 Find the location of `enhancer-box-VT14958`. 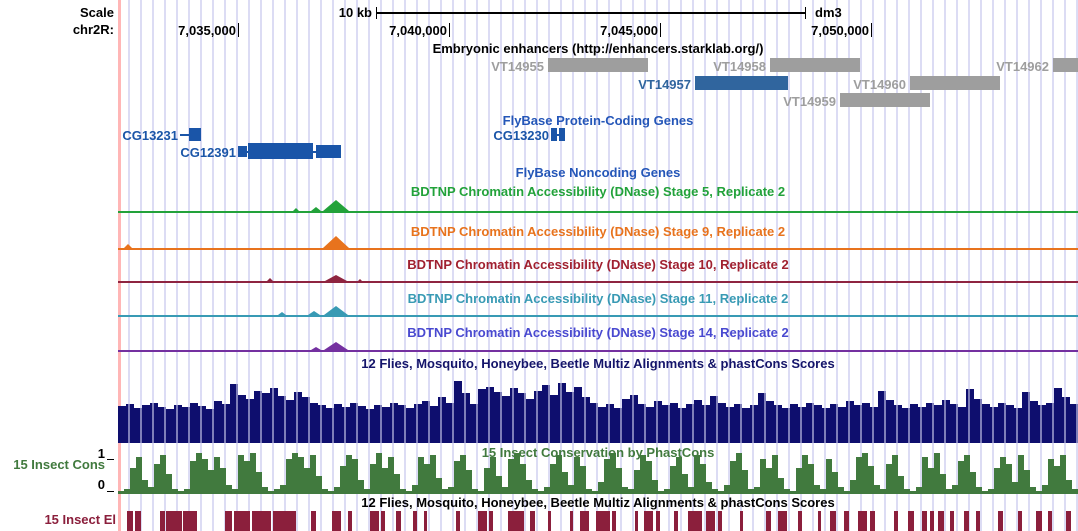

enhancer-box-VT14958 is located at coordinates (815, 65).